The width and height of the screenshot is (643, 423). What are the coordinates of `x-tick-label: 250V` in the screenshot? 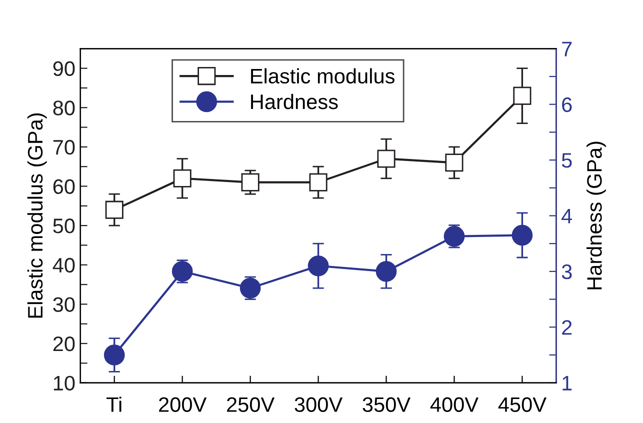 It's located at (251, 404).